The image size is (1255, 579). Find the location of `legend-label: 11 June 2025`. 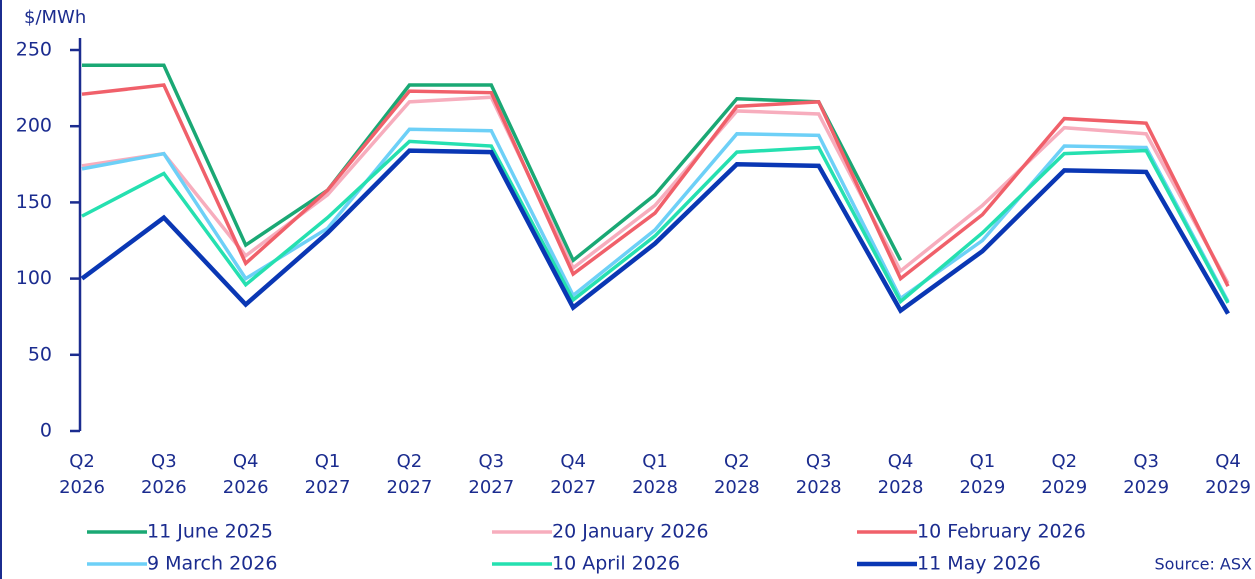

legend-label: 11 June 2025 is located at coordinates (210, 532).